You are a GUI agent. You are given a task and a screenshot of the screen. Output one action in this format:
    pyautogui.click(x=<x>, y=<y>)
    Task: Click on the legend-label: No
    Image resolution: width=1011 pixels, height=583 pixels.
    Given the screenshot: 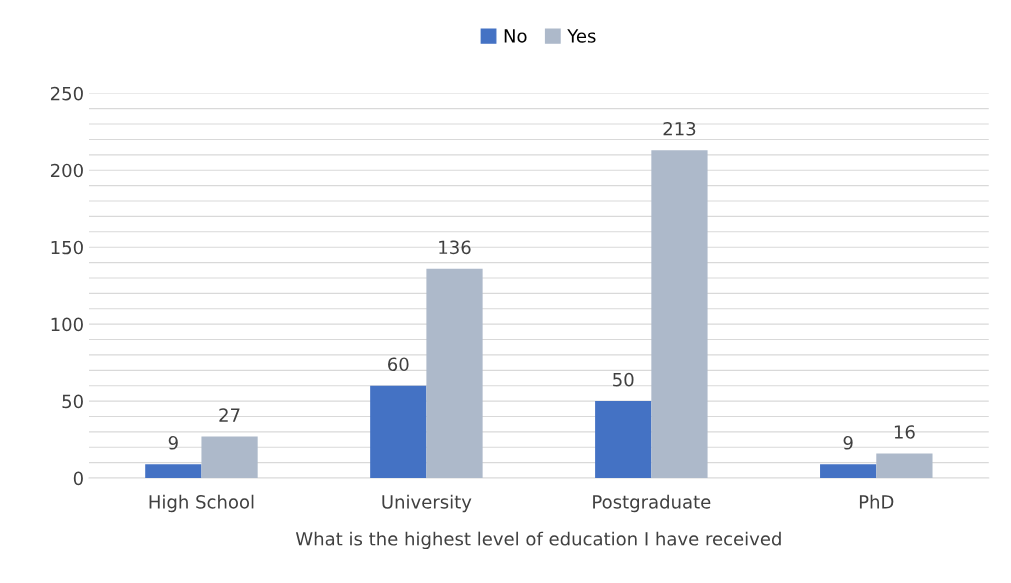 What is the action you would take?
    pyautogui.click(x=515, y=36)
    